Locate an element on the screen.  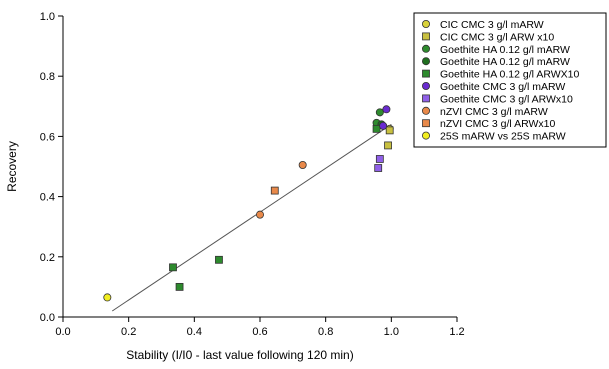
x-tick-label: 1.2 is located at coordinates (456, 332).